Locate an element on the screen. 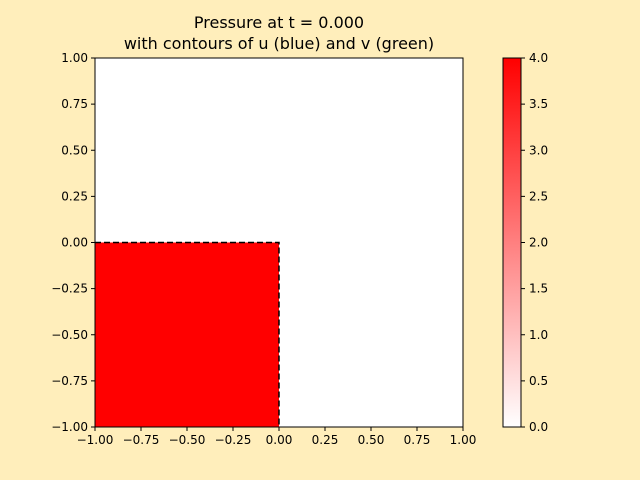 The height and width of the screenshot is (480, 640). y-tick-label: 0.25 is located at coordinates (74, 196).